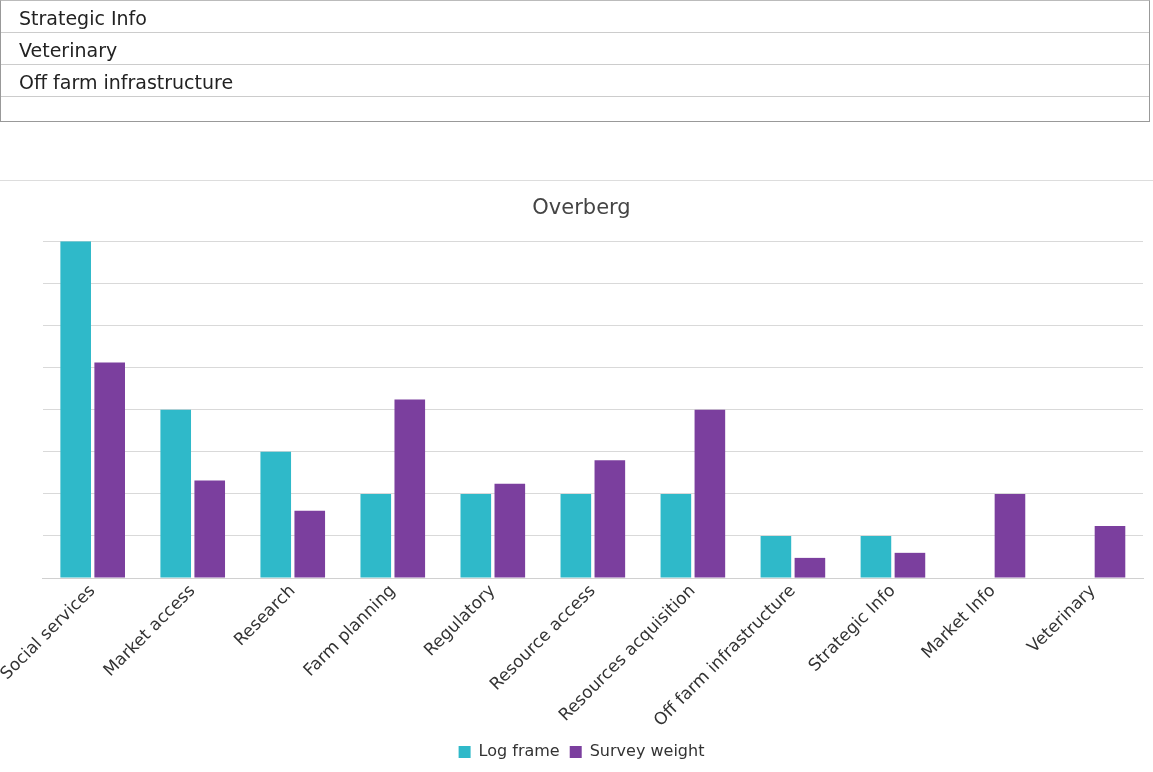 The image size is (1153, 772). What do you see at coordinates (647, 751) in the screenshot?
I see `legend-label: Survey weight` at bounding box center [647, 751].